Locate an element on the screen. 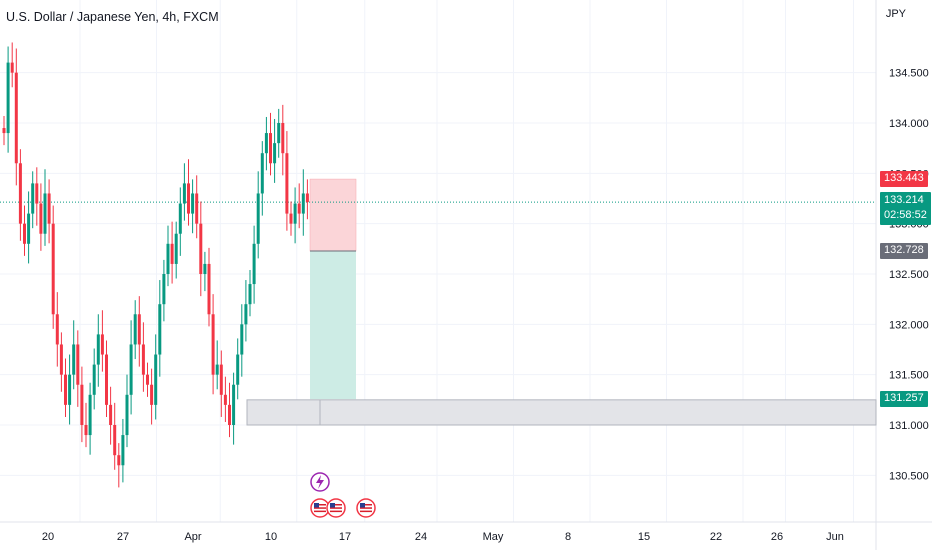  x-tick-label: 10 is located at coordinates (271, 537).